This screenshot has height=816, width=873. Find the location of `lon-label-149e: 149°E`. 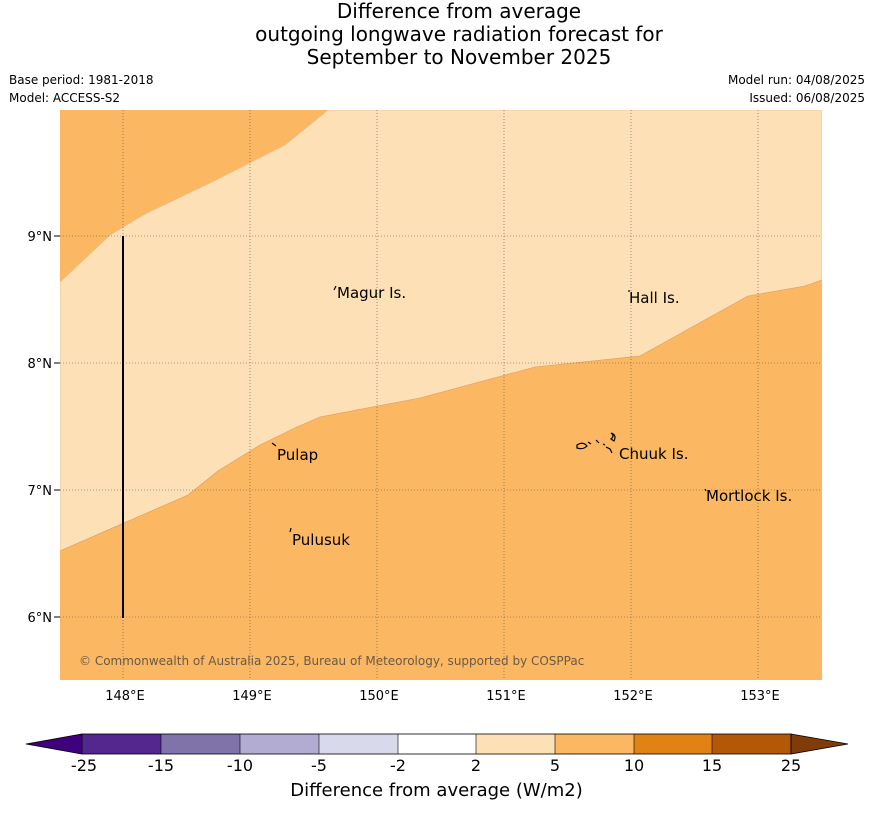

lon-label-149e: 149°E is located at coordinates (252, 696).